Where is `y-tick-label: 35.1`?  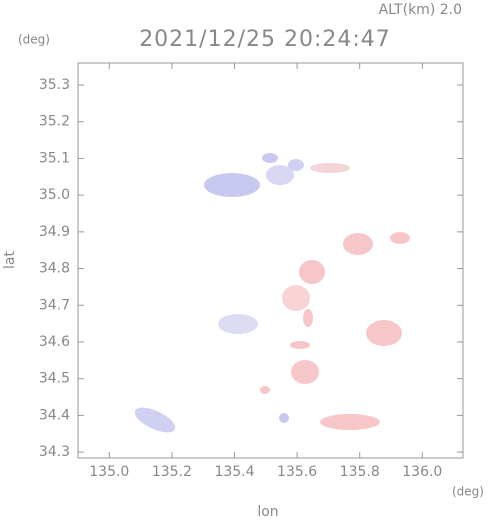
y-tick-label: 35.1 is located at coordinates (54, 158).